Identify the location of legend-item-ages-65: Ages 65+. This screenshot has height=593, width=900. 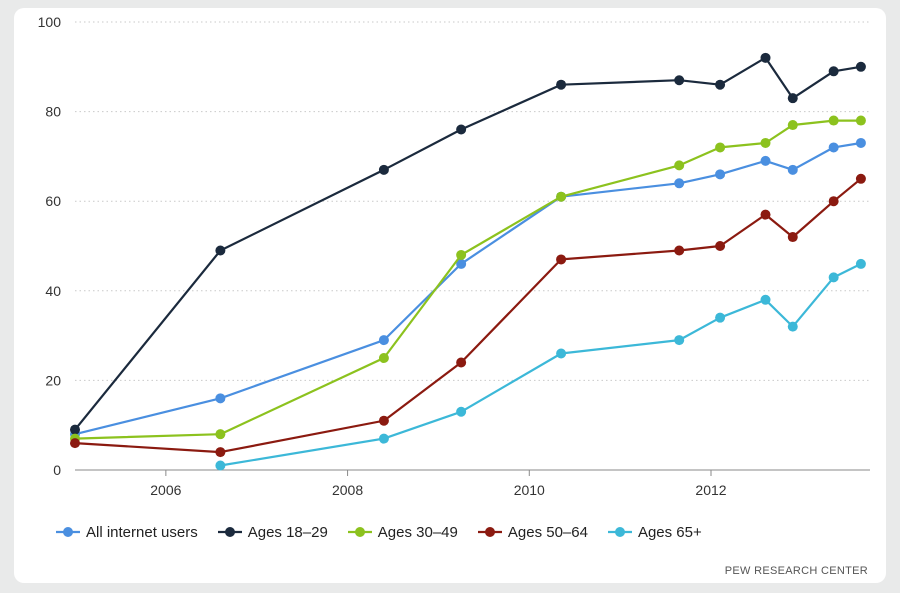
(654, 532).